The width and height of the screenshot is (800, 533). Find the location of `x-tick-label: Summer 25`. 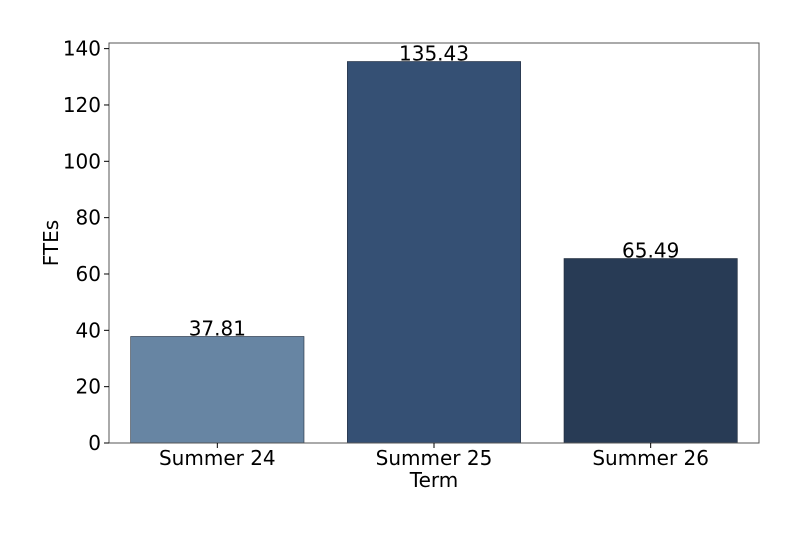

x-tick-label: Summer 25 is located at coordinates (434, 458).